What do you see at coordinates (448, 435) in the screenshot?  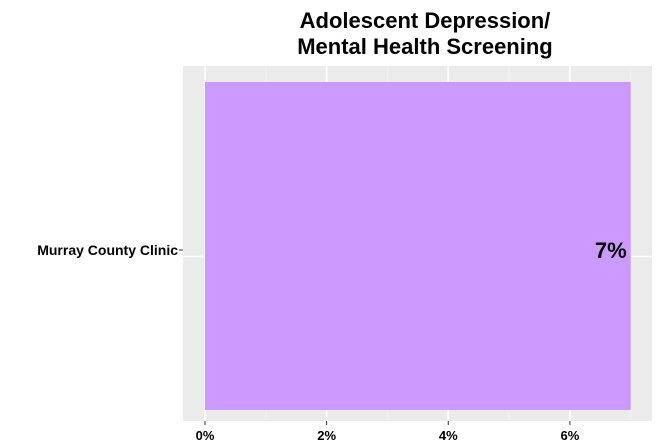 I see `x-tick-label: 4%` at bounding box center [448, 435].